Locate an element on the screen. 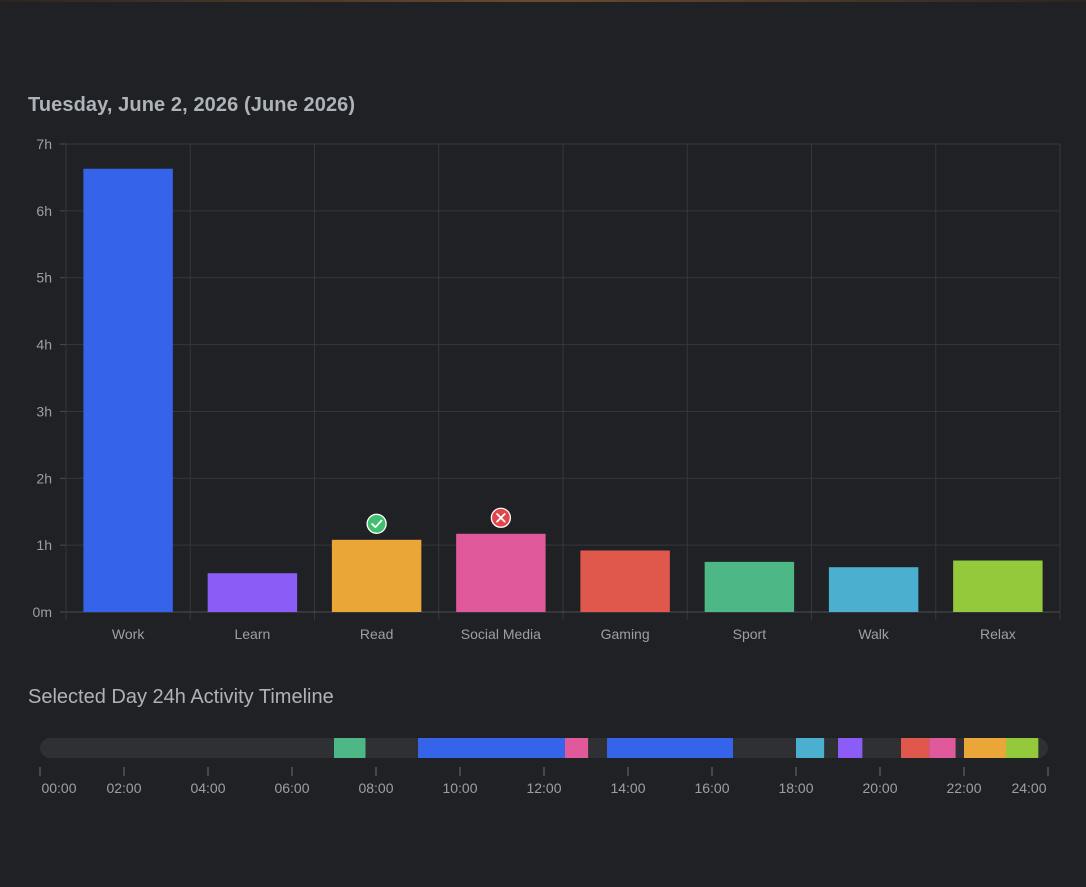 The height and width of the screenshot is (887, 1086). y-tick-label: 5h is located at coordinates (44, 278).